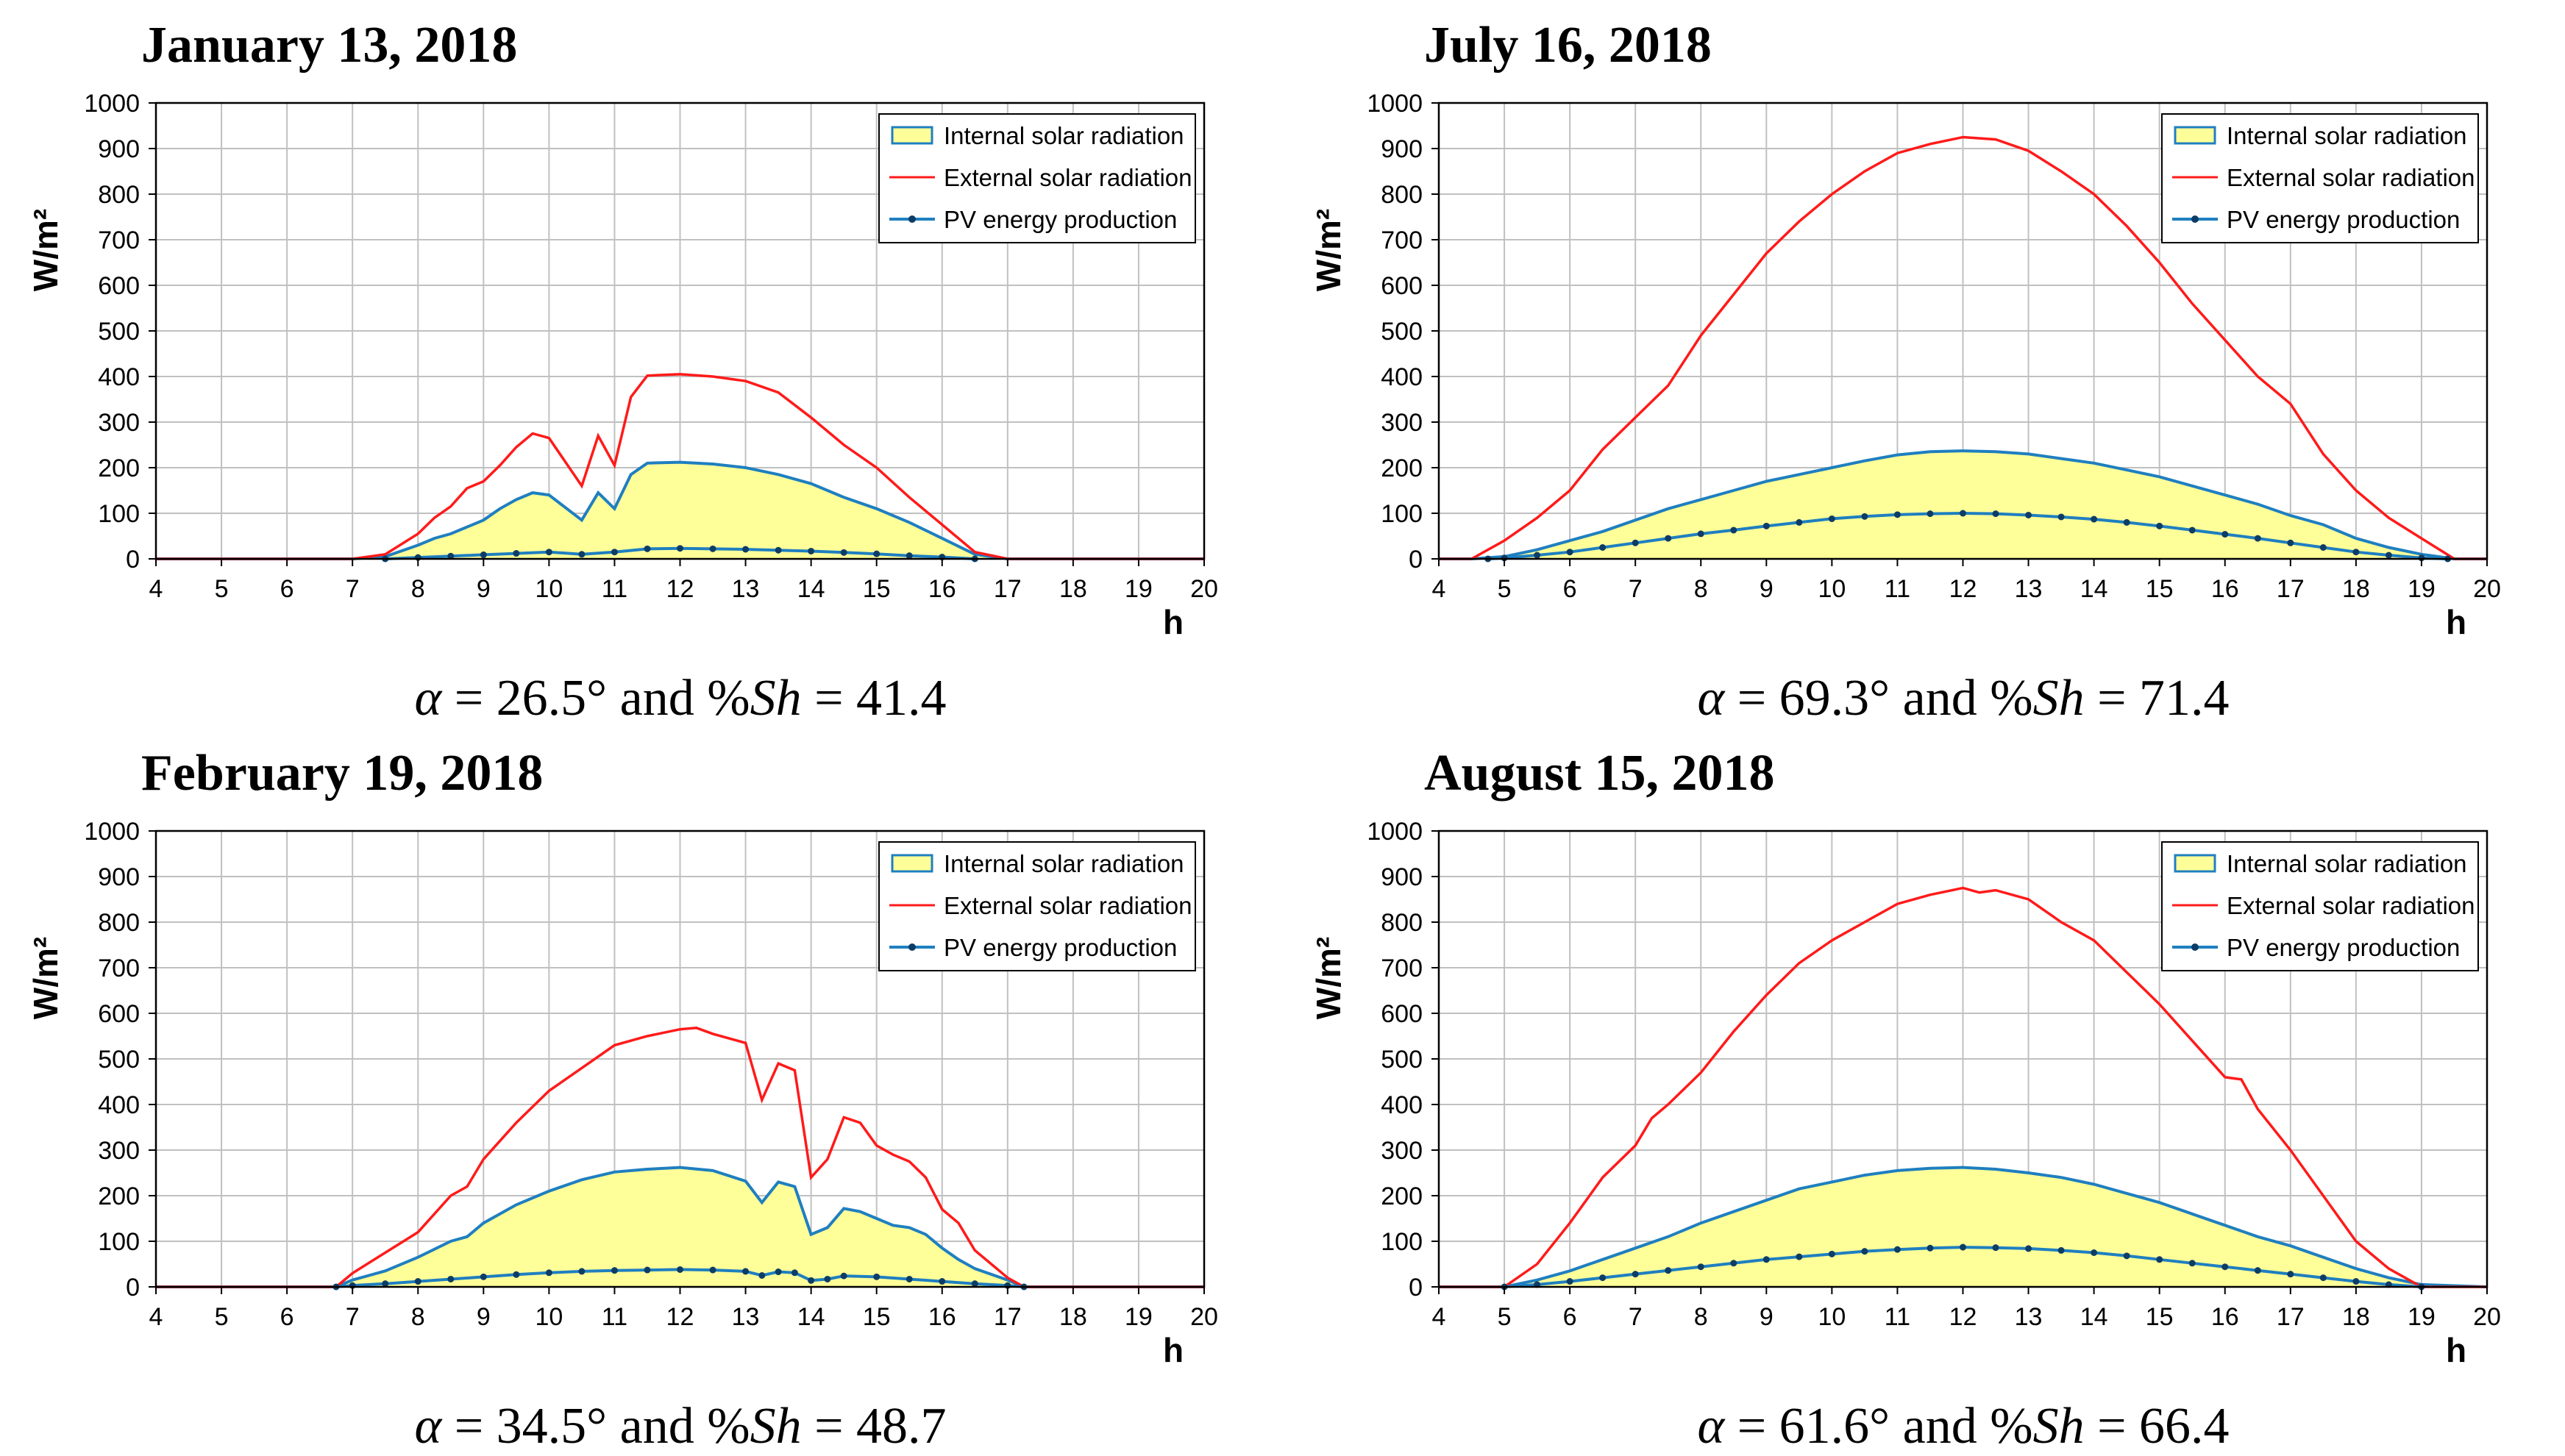  Describe the element at coordinates (595, 698) in the screenshot. I see `caption-alpha-value: = 26.5° and %` at that location.